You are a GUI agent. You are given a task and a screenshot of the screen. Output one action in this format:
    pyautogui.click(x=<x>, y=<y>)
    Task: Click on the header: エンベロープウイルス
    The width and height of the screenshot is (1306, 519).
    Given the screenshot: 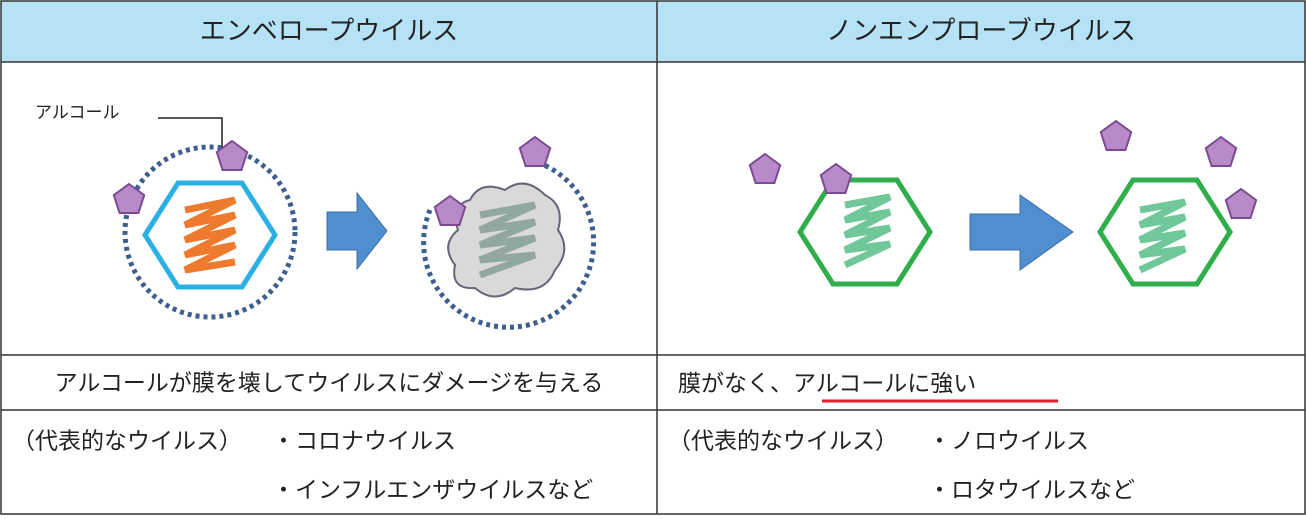 What is the action you would take?
    pyautogui.click(x=329, y=32)
    